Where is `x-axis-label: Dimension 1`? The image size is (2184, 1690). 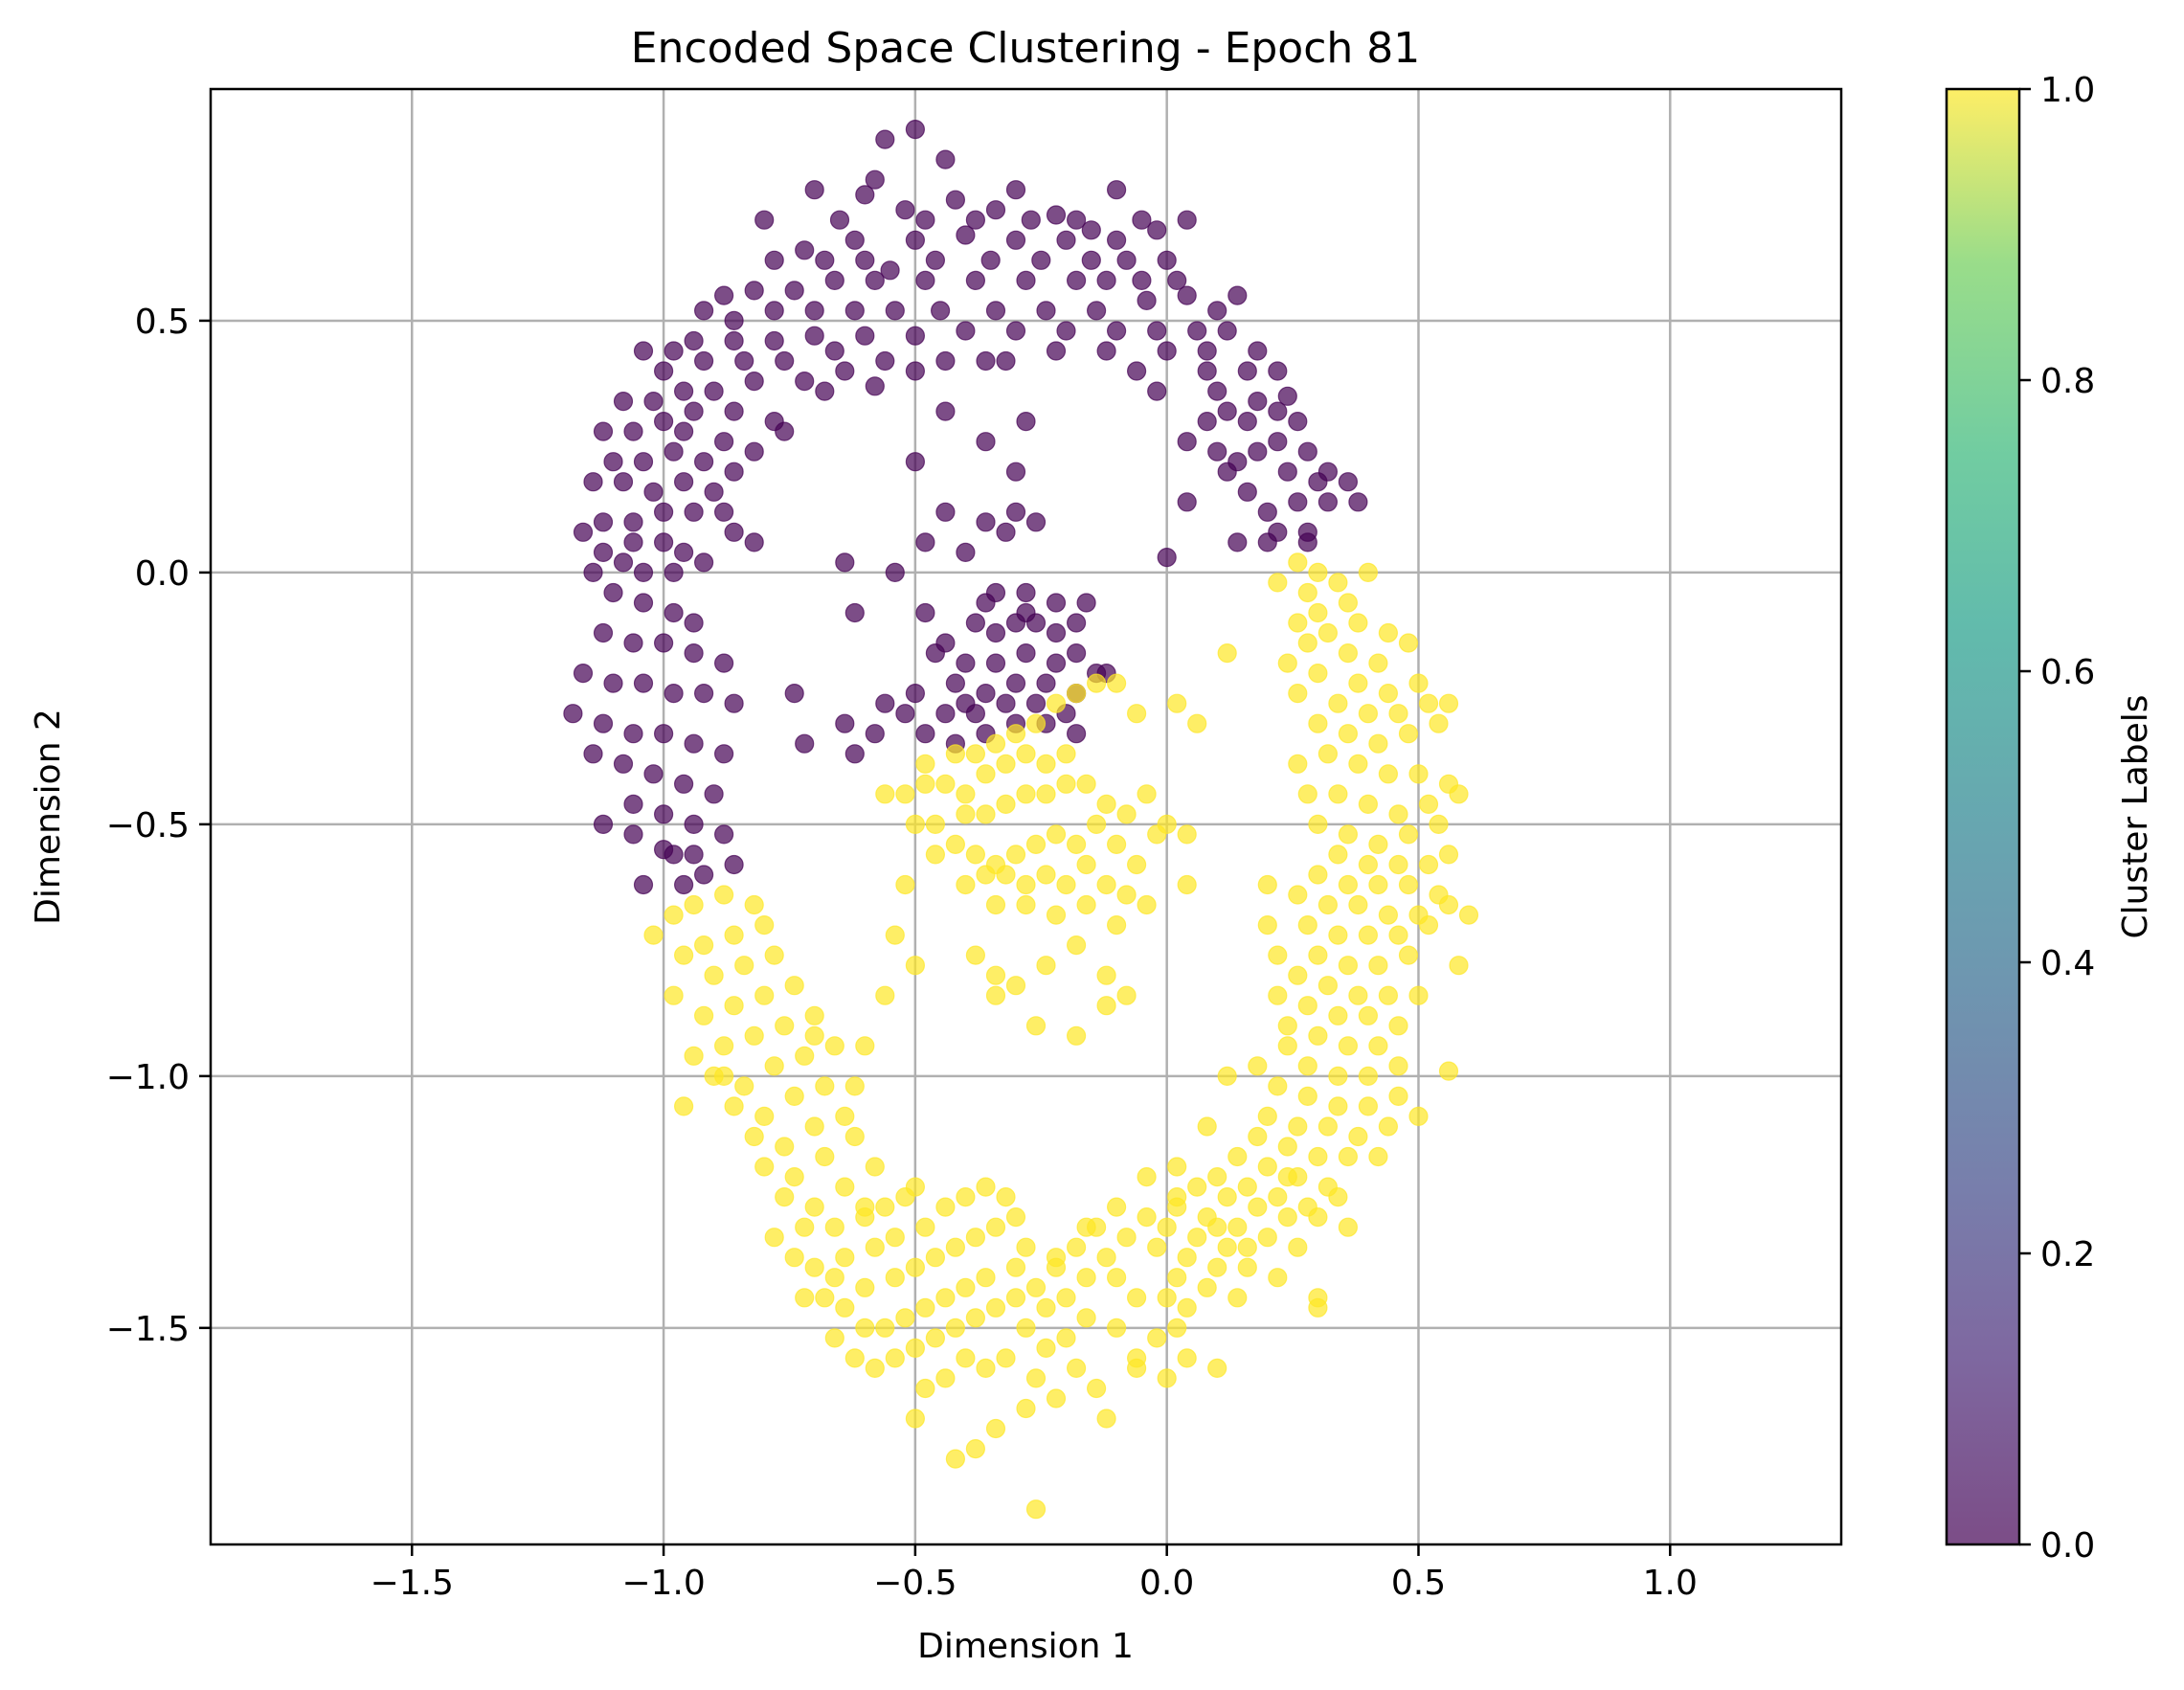 x-axis-label: Dimension 1 is located at coordinates (1025, 1646).